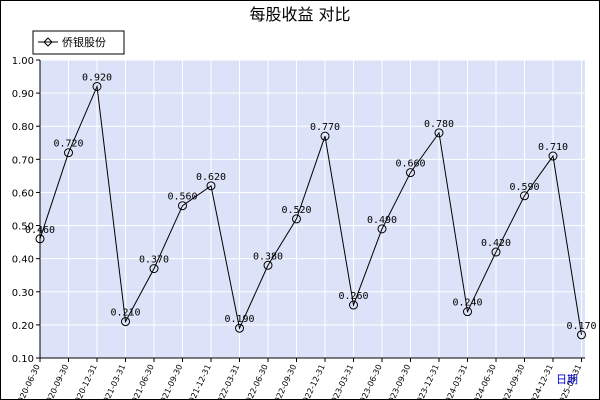  I want to click on y-tick-label: 0.20, so click(23, 326).